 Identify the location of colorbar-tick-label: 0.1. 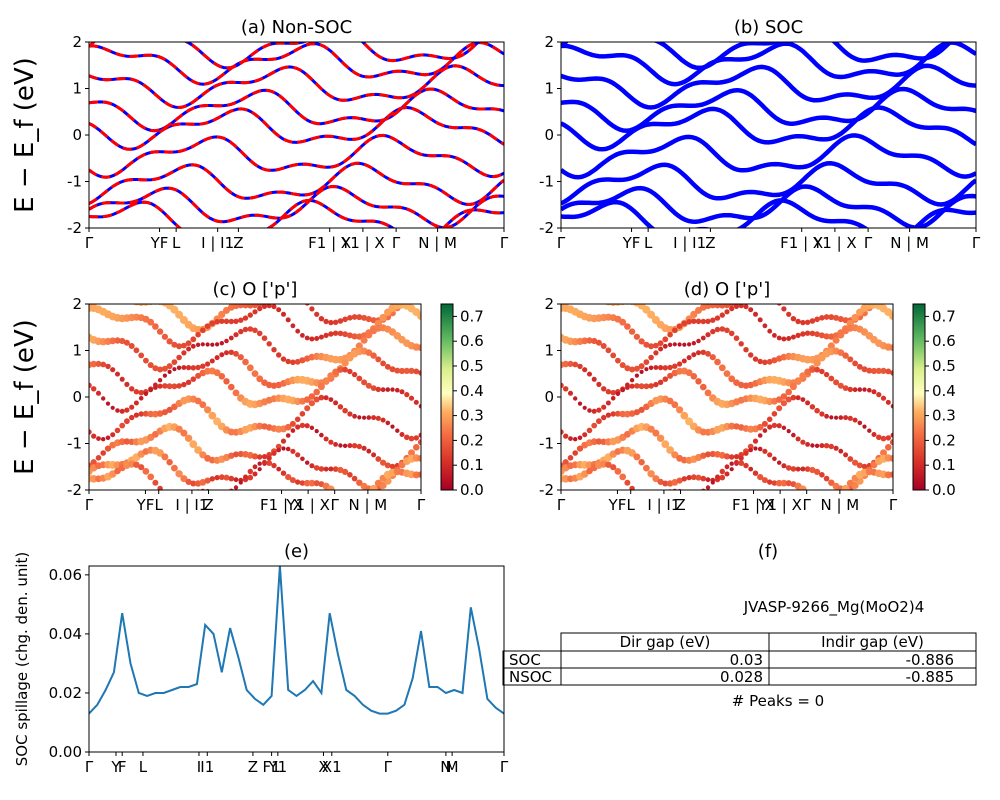
(472, 465).